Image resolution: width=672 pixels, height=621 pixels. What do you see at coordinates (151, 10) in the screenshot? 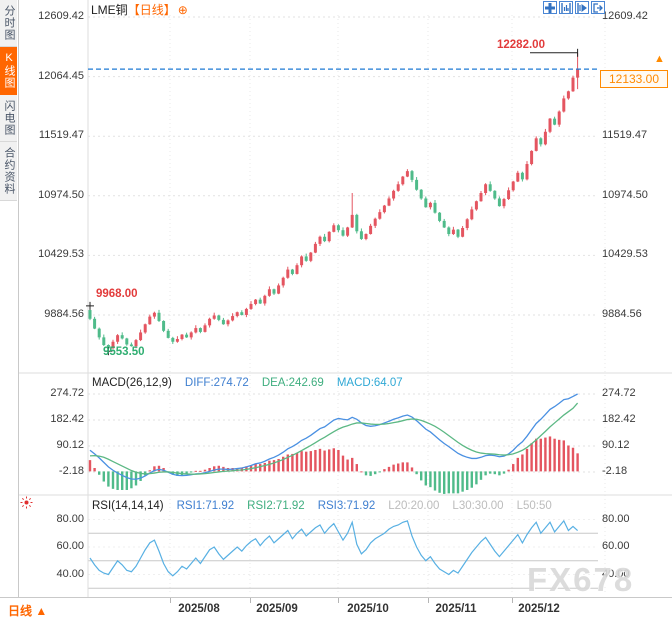
I see `period-label: 【日线】` at bounding box center [151, 10].